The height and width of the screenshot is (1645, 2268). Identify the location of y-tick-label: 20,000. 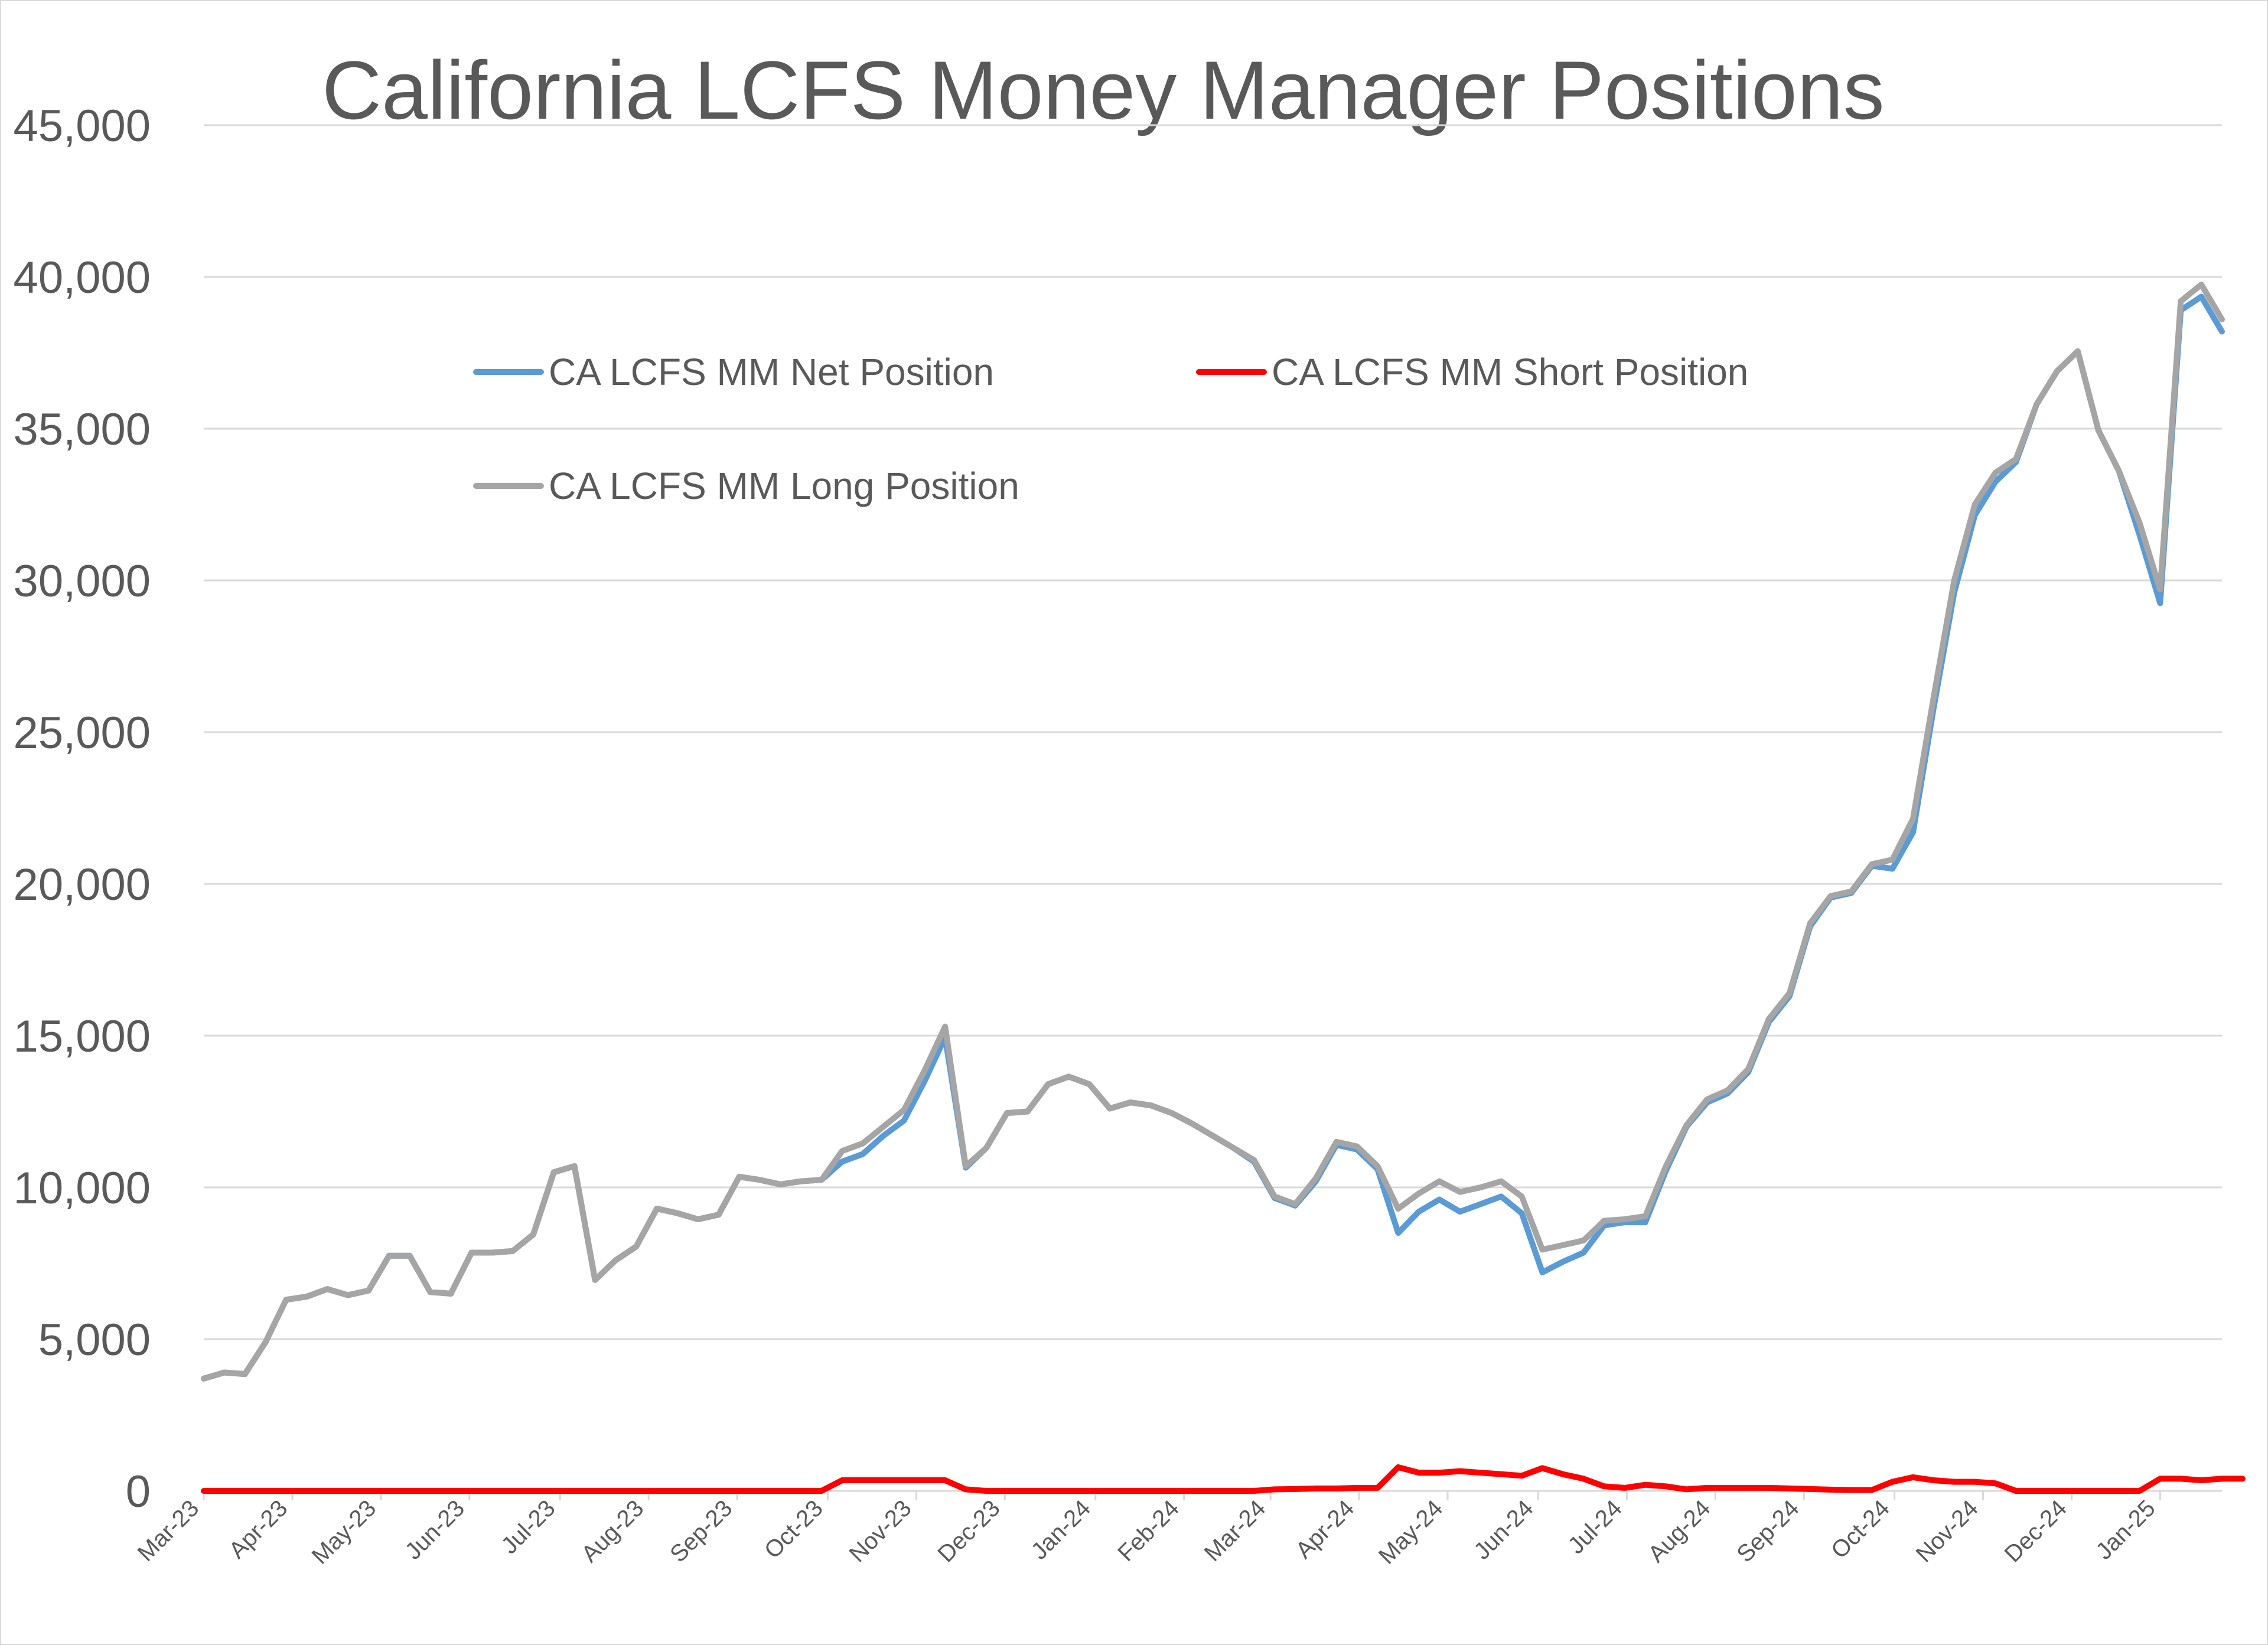
(82, 885).